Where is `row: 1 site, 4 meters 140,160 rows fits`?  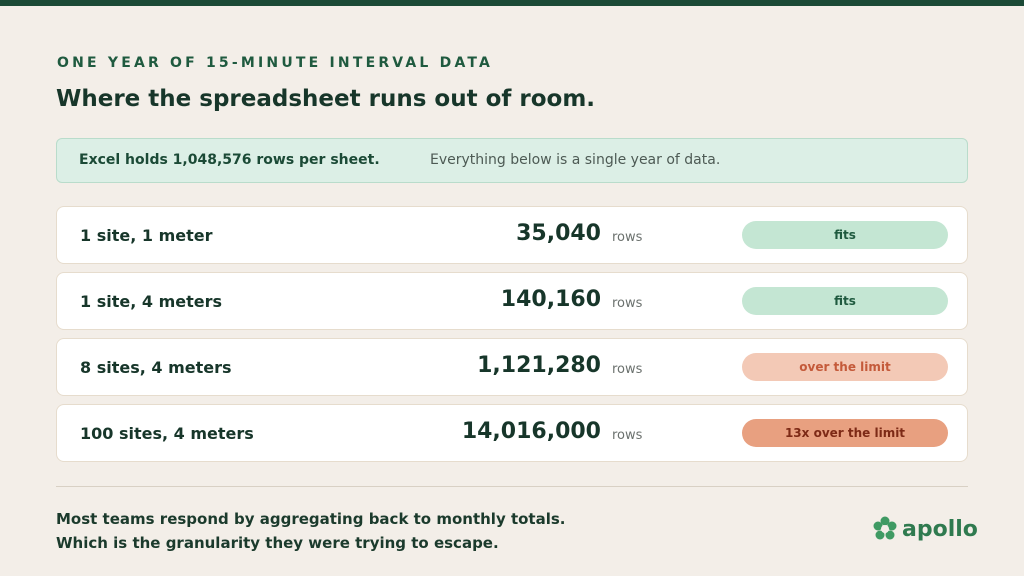 row: 1 site, 4 meters 140,160 rows fits is located at coordinates (512, 301).